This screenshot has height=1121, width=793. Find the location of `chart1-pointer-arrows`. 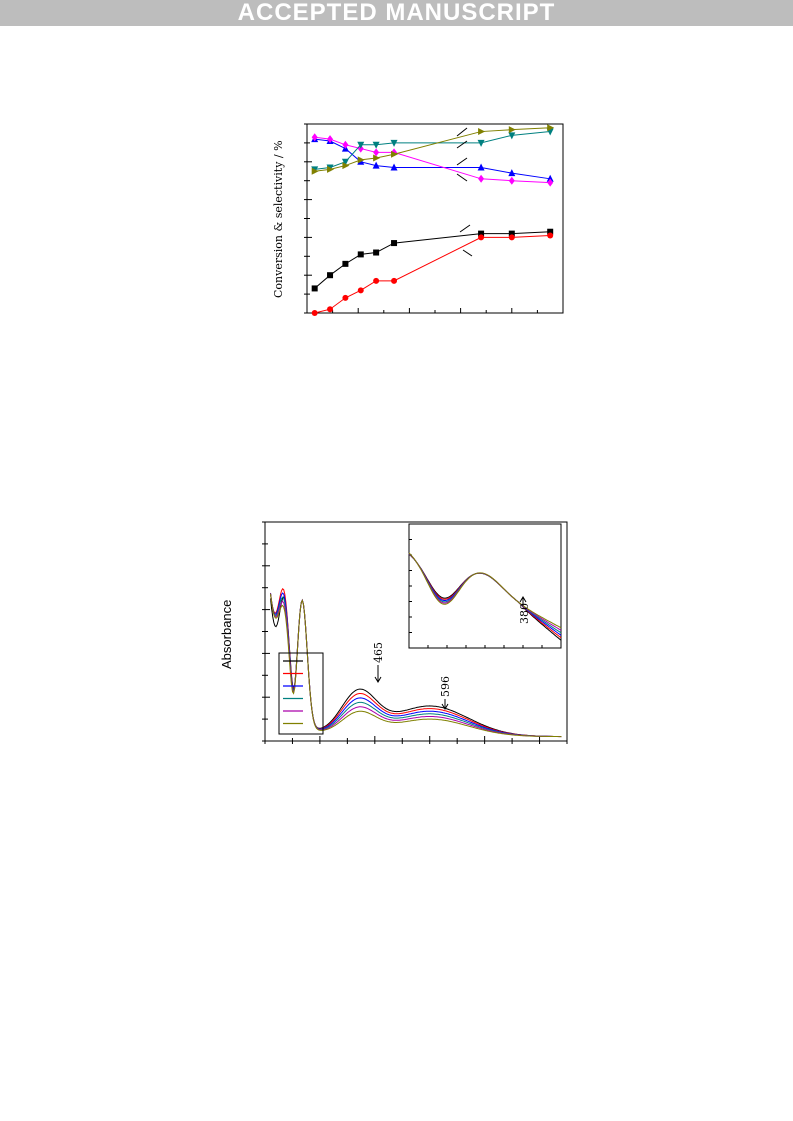

chart1-pointer-arrows is located at coordinates (464, 192).